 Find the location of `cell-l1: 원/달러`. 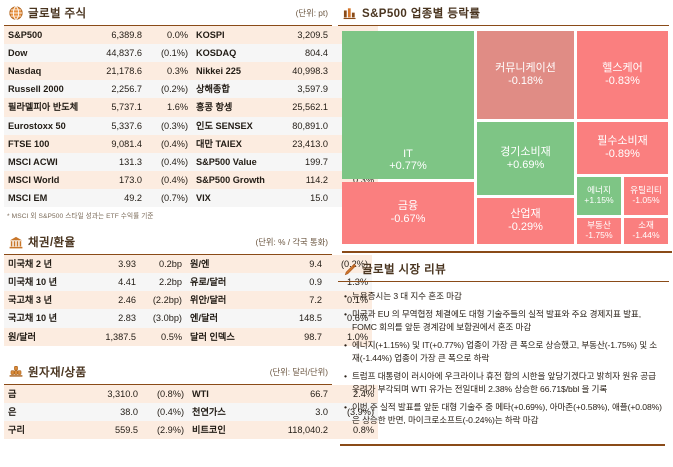

cell-l1: 원/달러 is located at coordinates (44, 336).